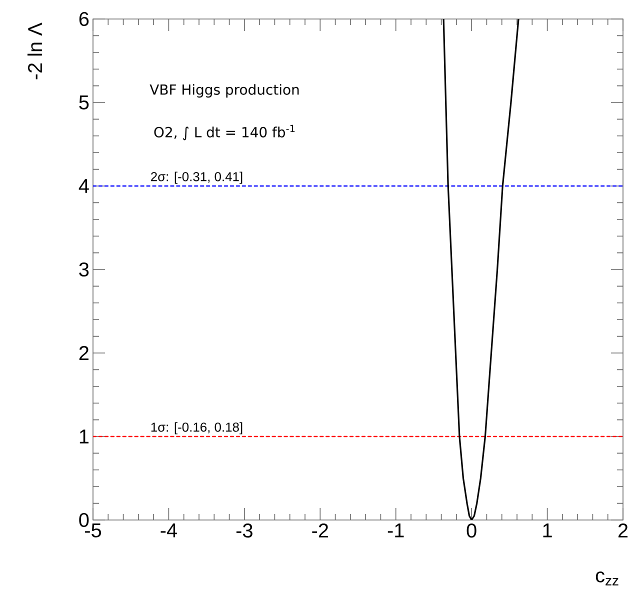 The image size is (628, 605). Describe the element at coordinates (623, 531) in the screenshot. I see `x-tick-label: 2` at that location.